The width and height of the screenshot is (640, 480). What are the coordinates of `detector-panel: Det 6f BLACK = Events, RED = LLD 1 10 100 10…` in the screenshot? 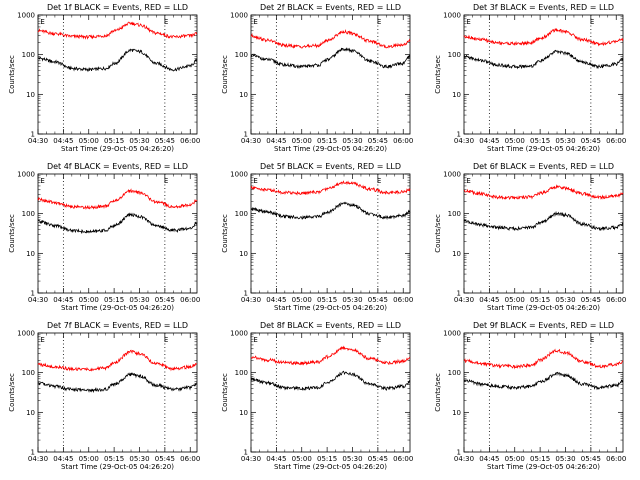 It's located at (530, 237).